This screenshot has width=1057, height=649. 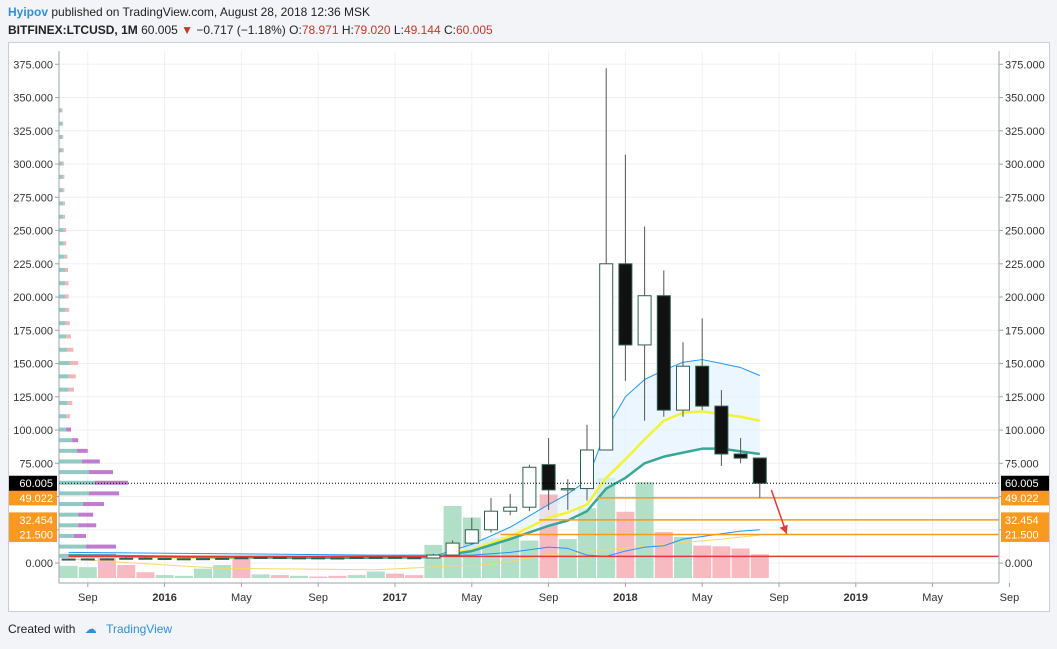 I want to click on tradingview-link: TradingView, so click(x=139, y=629).